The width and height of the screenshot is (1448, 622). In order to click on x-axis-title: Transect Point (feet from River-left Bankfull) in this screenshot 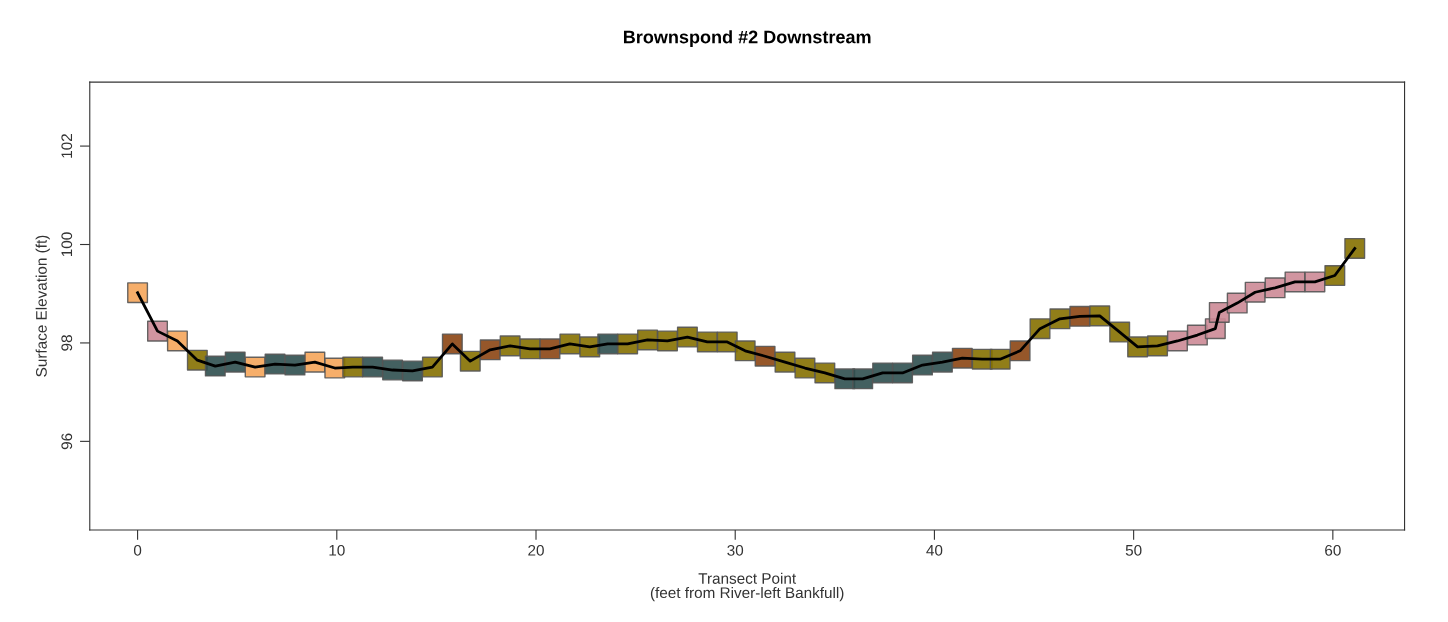, I will do `click(747, 587)`.